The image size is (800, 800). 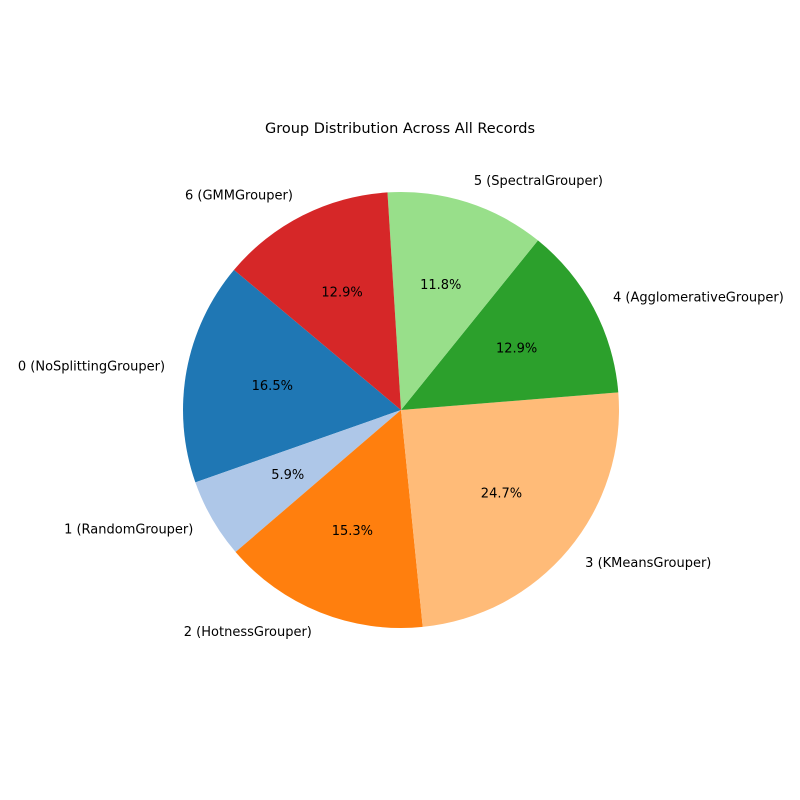 I want to click on pie-slice-1-randomgrouper, so click(x=298, y=481).